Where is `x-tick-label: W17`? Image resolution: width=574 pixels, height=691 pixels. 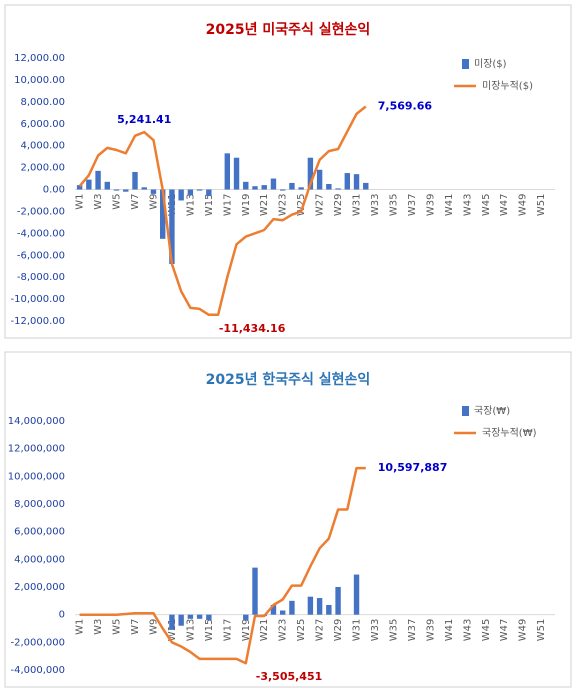
x-tick-label: W17 is located at coordinates (227, 630).